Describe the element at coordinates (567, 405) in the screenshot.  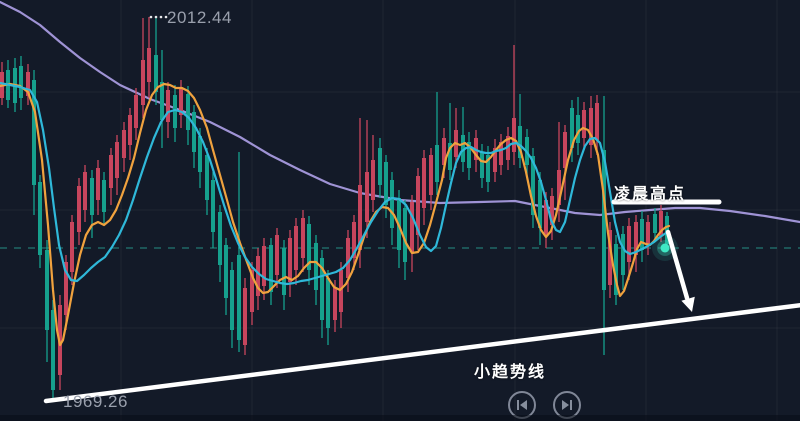
I see `skip-forward-icon` at that location.